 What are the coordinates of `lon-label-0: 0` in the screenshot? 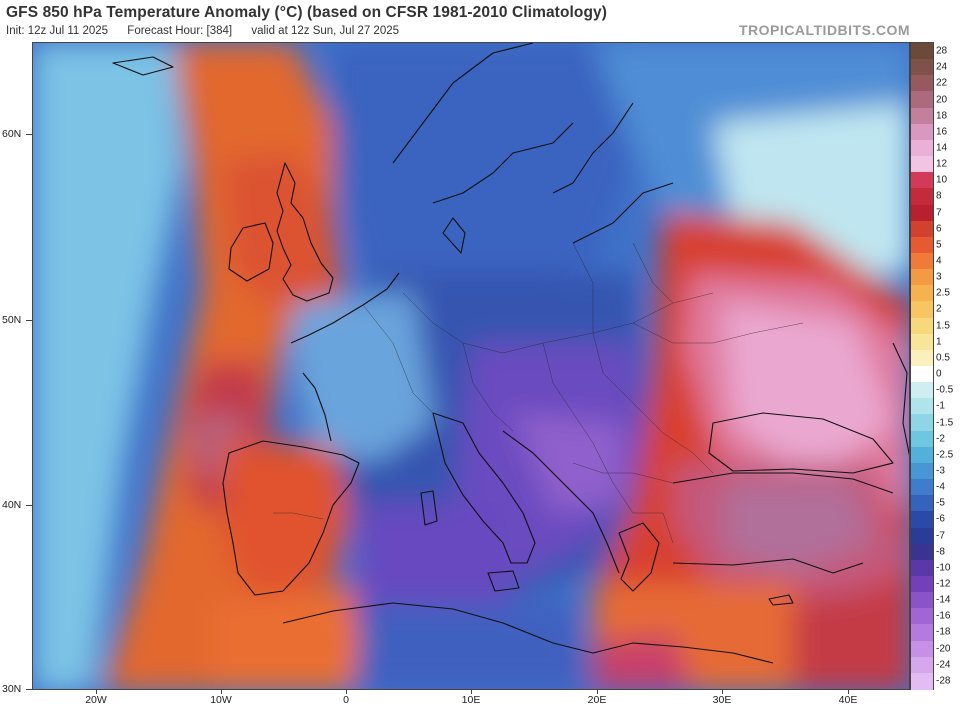 It's located at (346, 700).